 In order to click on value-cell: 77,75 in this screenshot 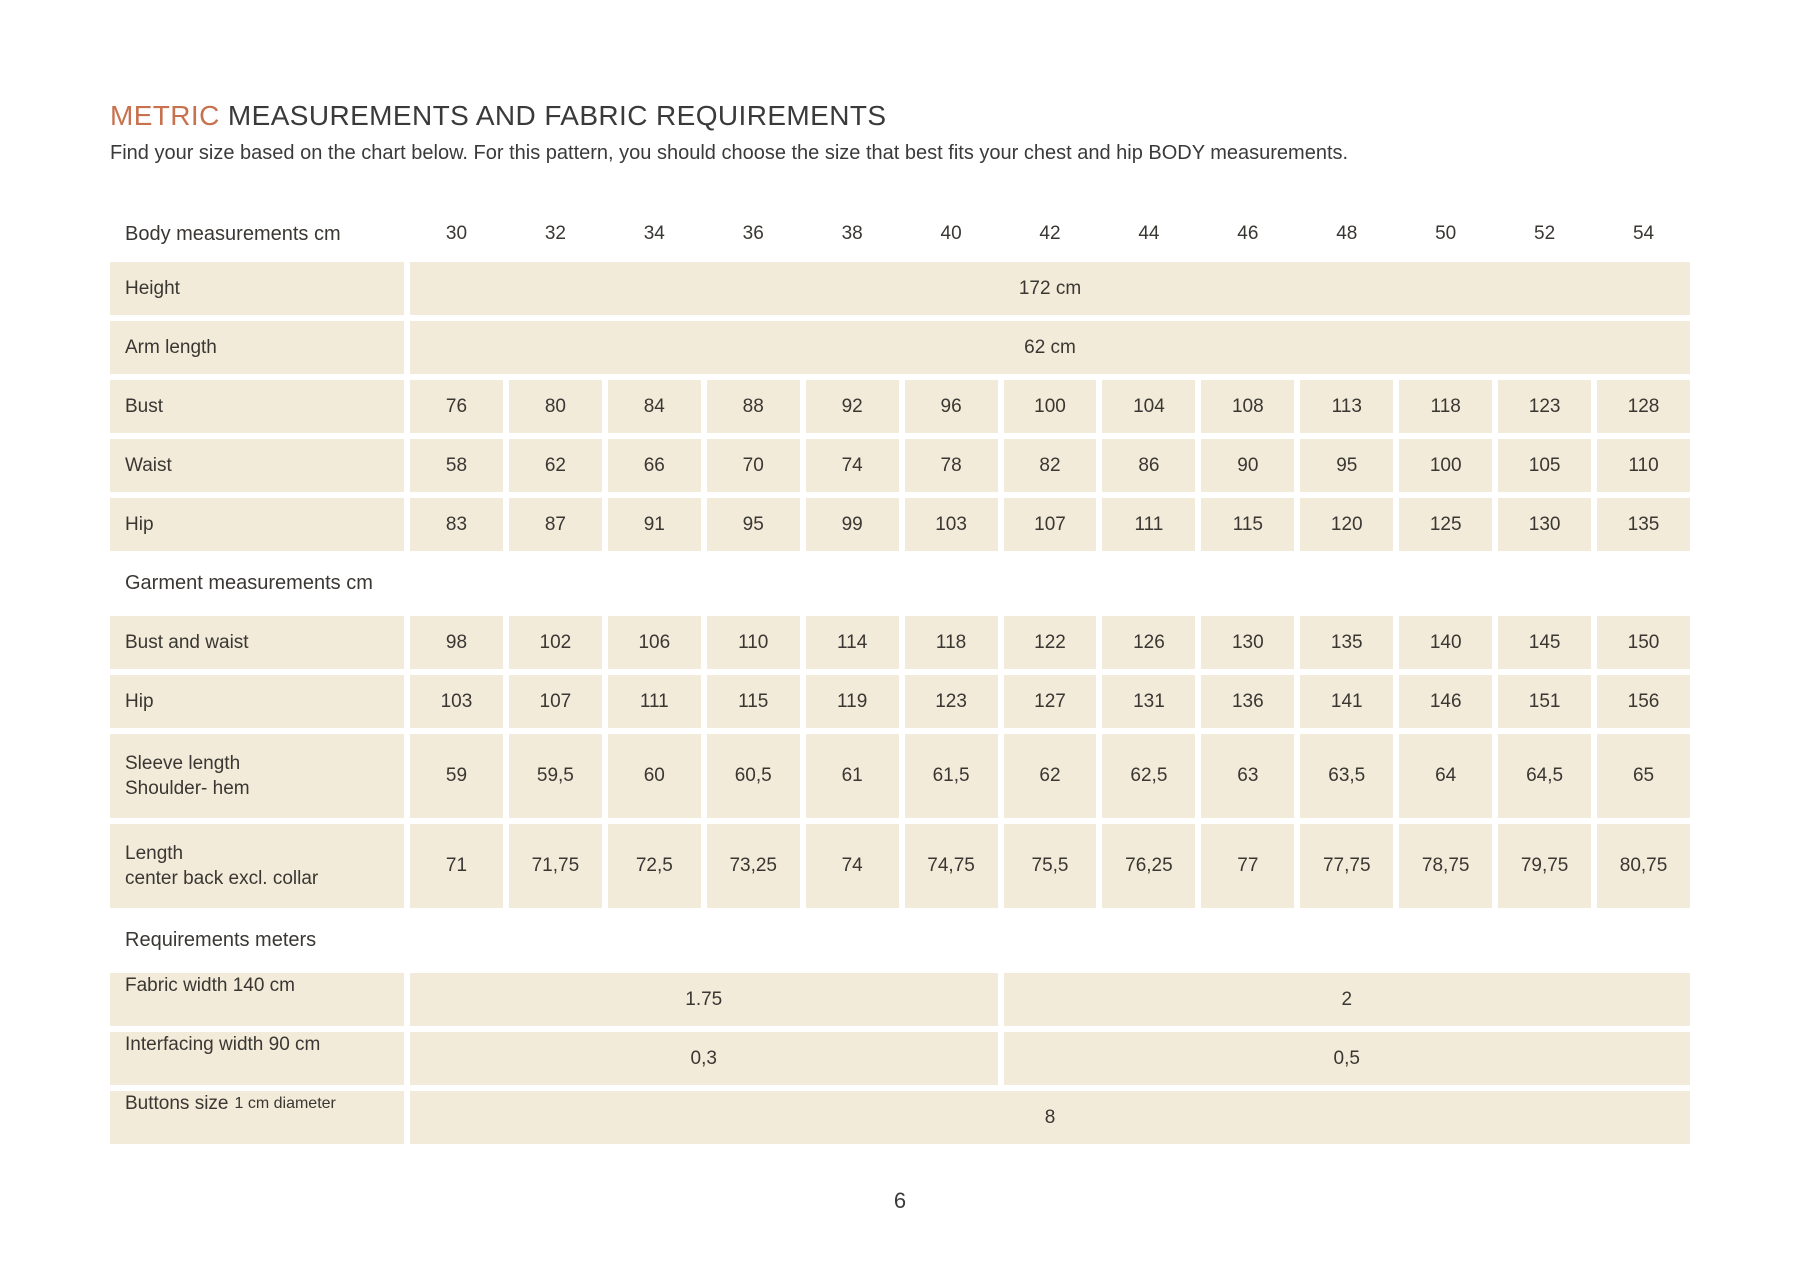, I will do `click(1347, 866)`.